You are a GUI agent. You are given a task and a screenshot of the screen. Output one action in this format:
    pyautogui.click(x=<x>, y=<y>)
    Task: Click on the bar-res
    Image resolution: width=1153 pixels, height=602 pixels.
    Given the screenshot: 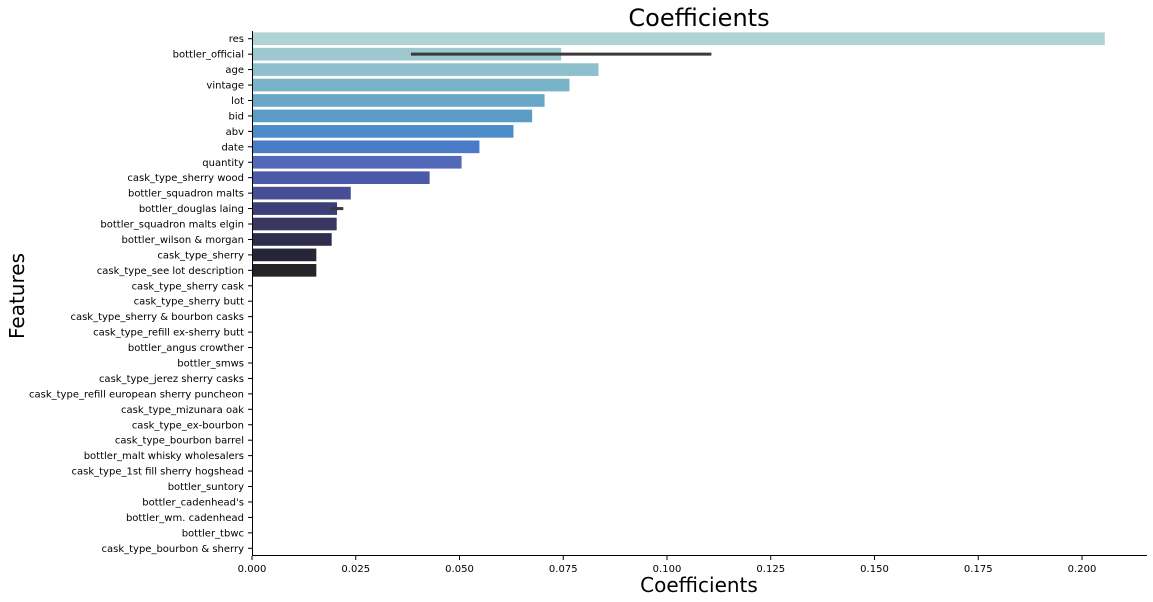 What is the action you would take?
    pyautogui.click(x=678, y=39)
    